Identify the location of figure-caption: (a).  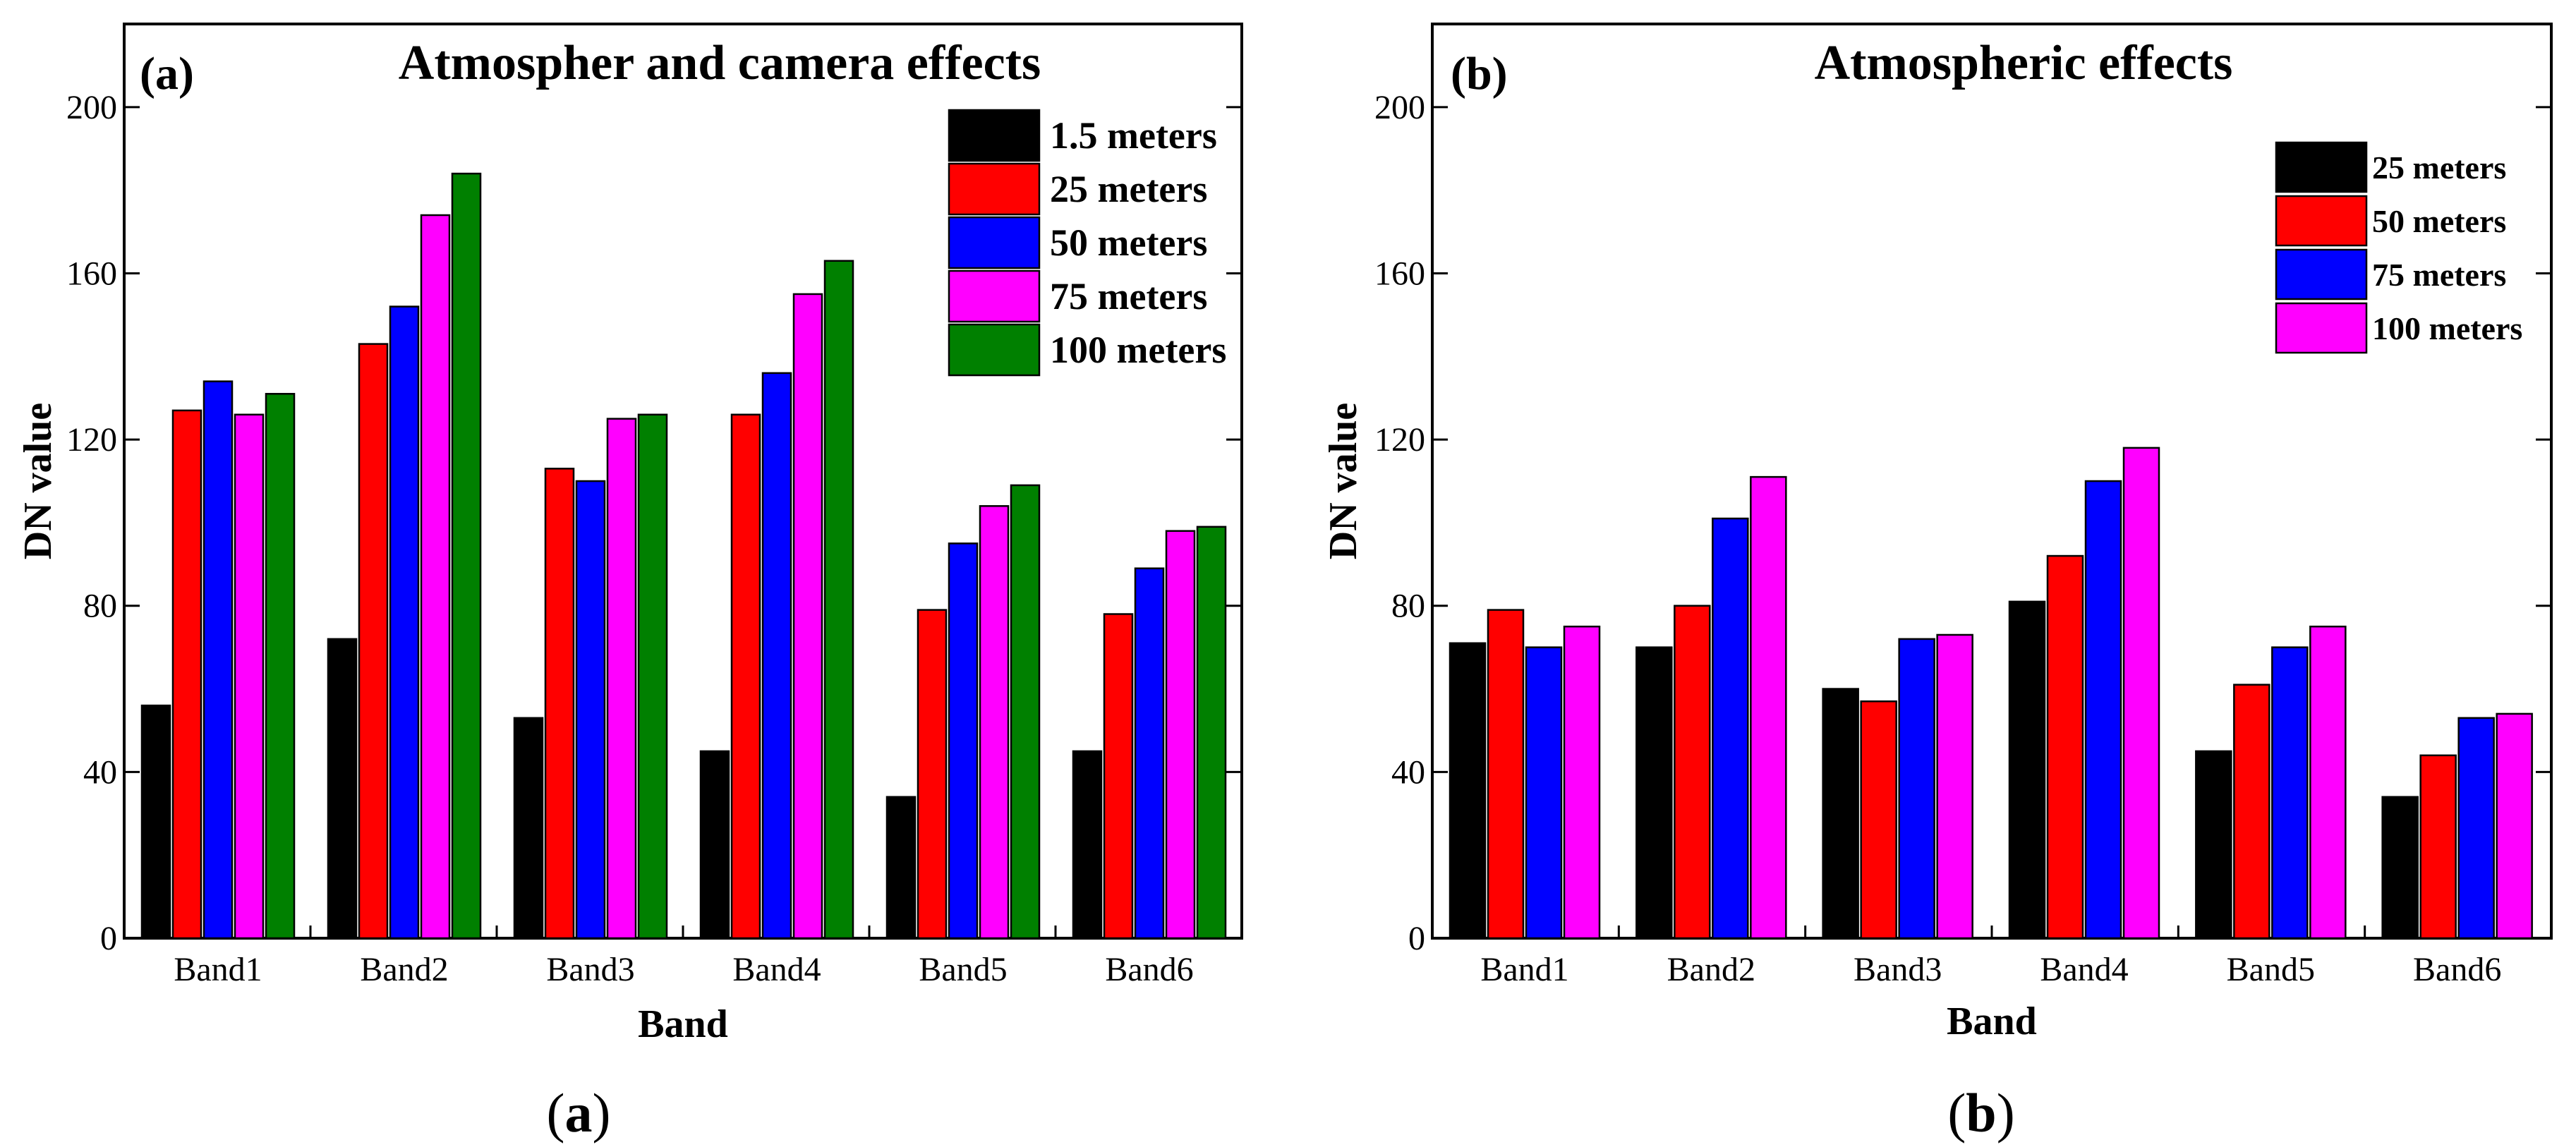
(579, 1112).